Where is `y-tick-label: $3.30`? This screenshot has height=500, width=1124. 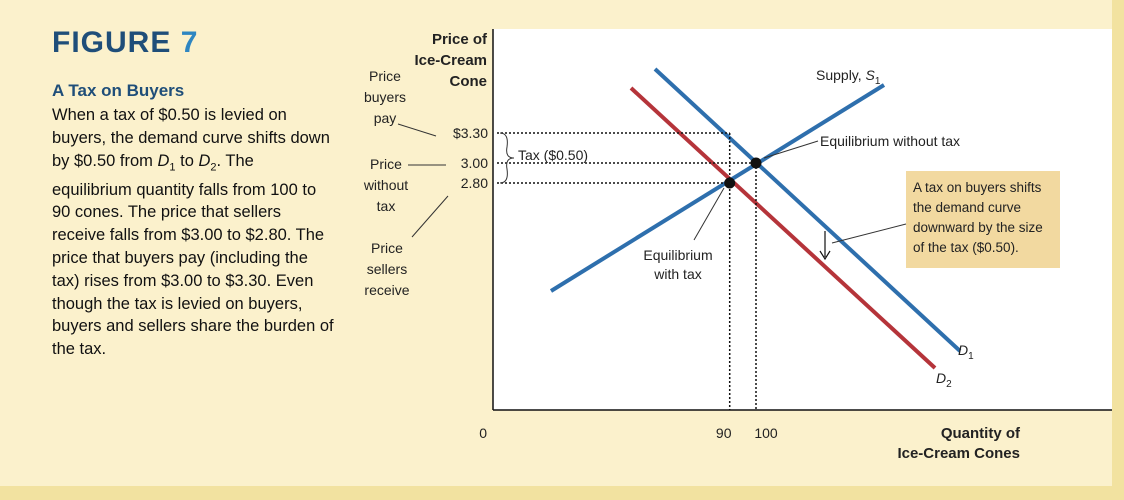
y-tick-label: $3.30 is located at coordinates (470, 133).